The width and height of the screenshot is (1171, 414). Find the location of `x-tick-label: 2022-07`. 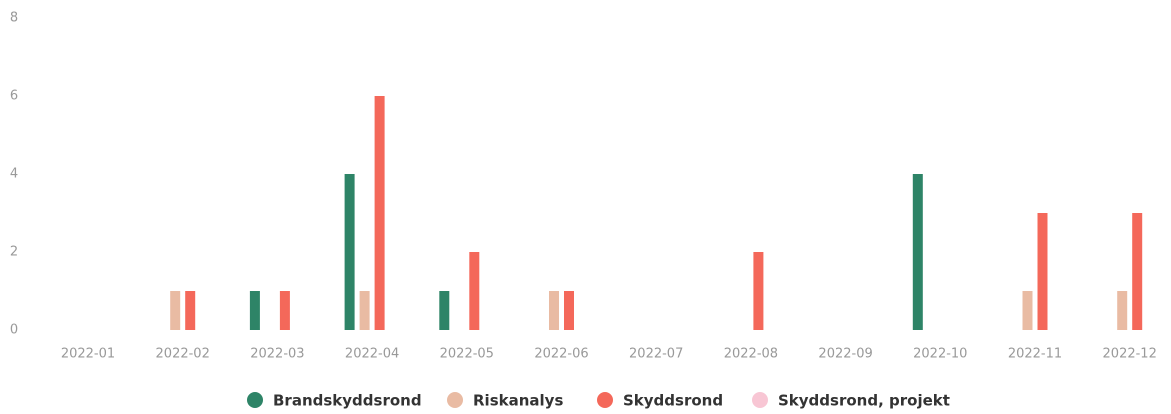

x-tick-label: 2022-07 is located at coordinates (656, 354).